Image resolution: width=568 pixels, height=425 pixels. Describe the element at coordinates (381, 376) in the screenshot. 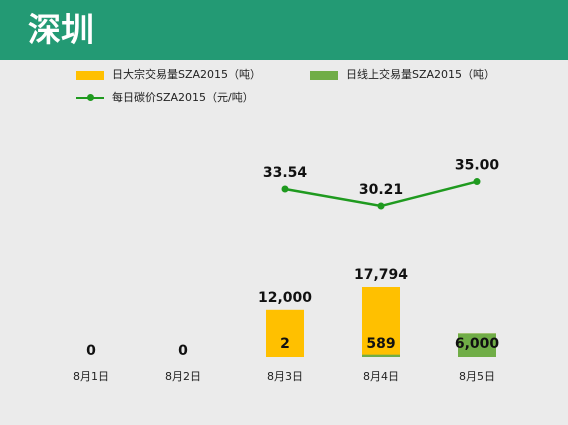

I see `x-tick-label: 8月4日` at that location.